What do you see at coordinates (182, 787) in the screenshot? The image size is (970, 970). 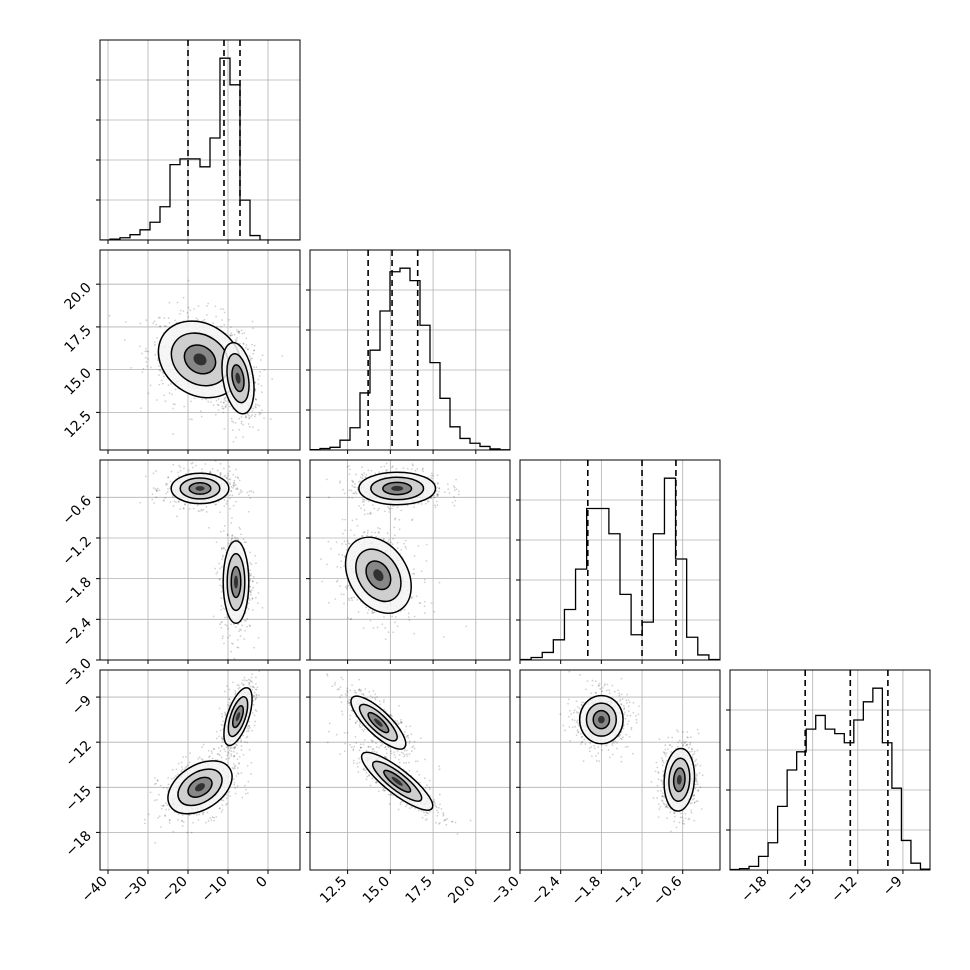 I see `panel-3-0: −40 −30 −20 −10 0−18−15−12−9` at bounding box center [182, 787].